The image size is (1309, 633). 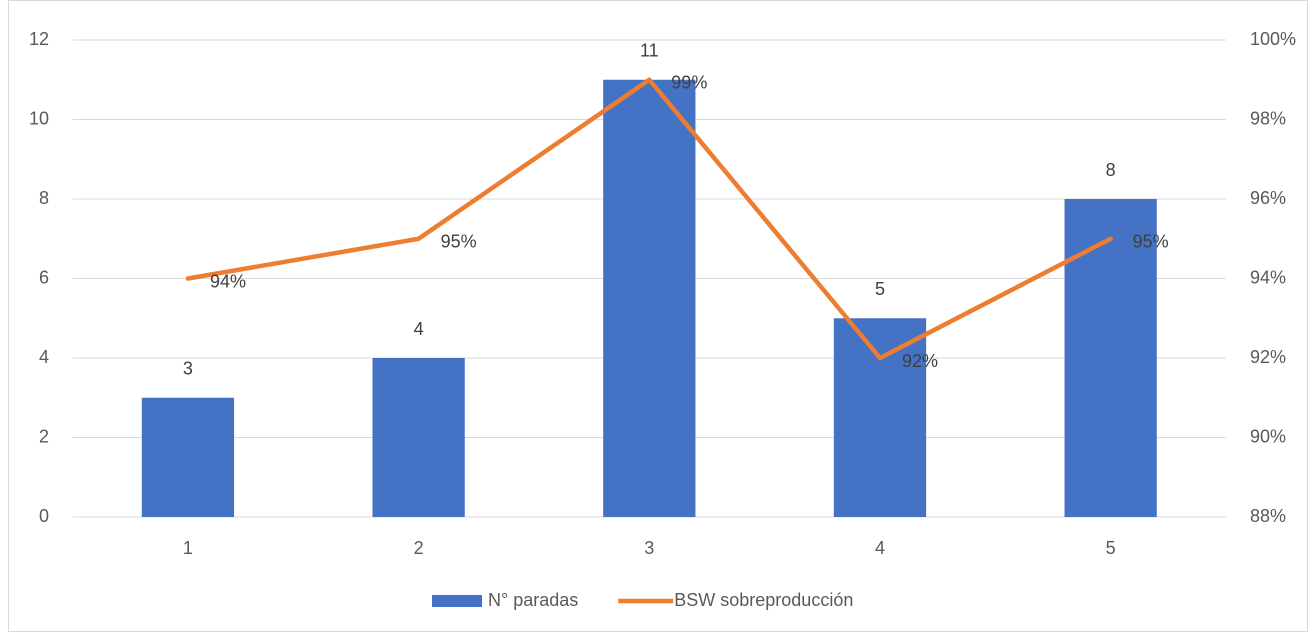 What do you see at coordinates (188, 369) in the screenshot?
I see `bar-value-label: 3` at bounding box center [188, 369].